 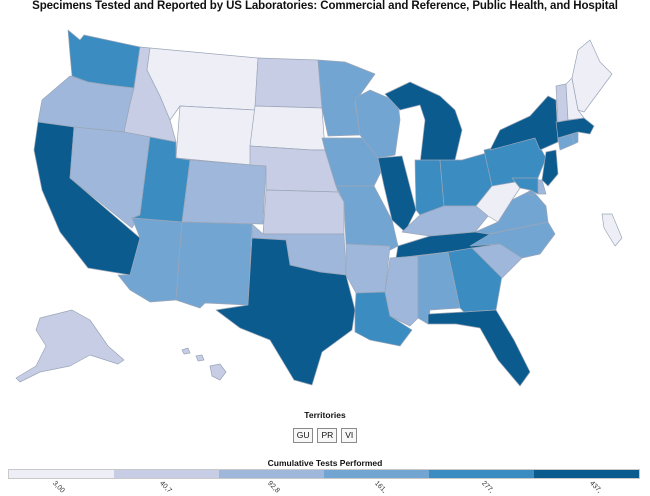 I want to click on territory-buttons: GU PR VI, so click(x=325, y=435).